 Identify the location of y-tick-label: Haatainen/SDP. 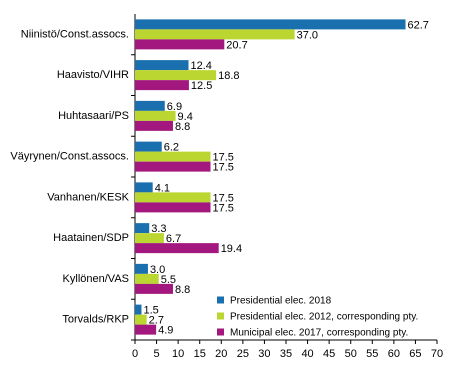
(91, 238).